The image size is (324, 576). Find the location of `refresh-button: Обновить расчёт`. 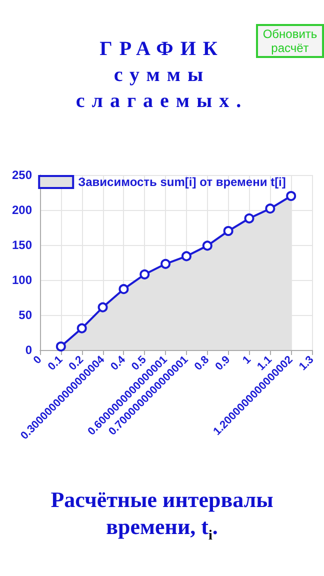

refresh-button: Обновить расчёт is located at coordinates (290, 41).